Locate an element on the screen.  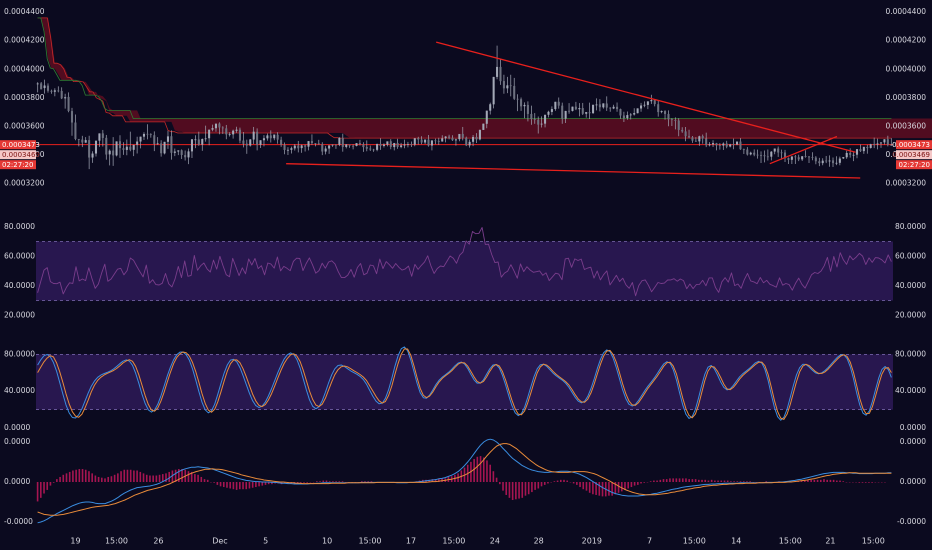
ask-label-left-bg is located at coordinates (18, 155).